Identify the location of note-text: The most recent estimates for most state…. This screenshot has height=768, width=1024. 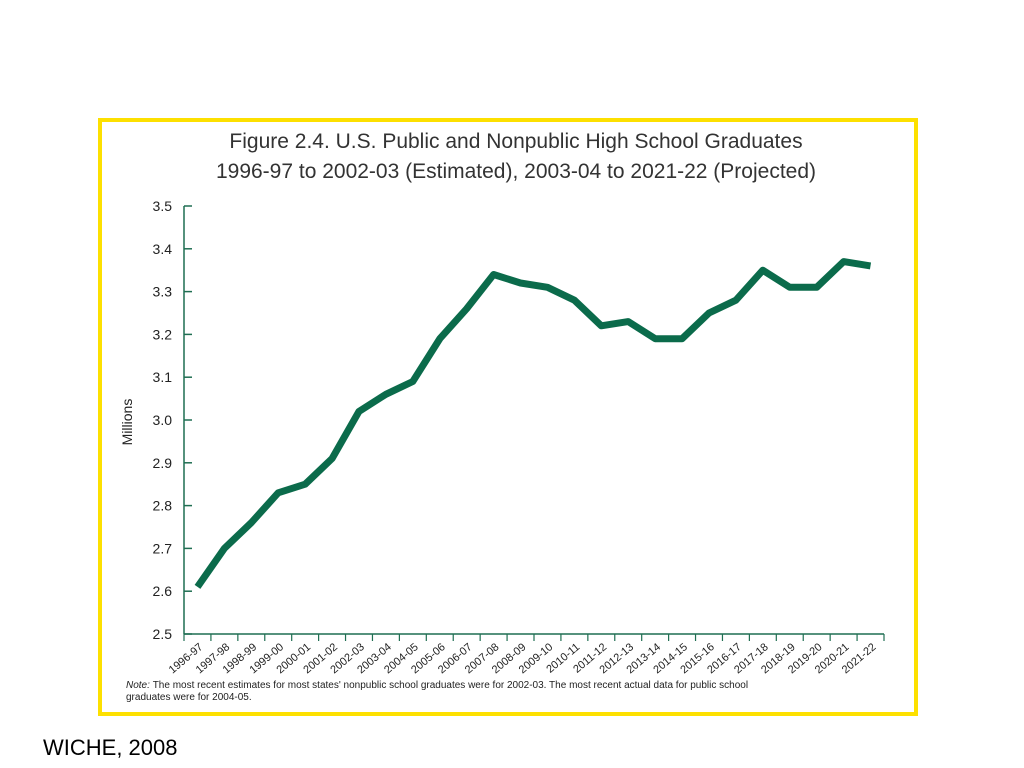
(450, 685).